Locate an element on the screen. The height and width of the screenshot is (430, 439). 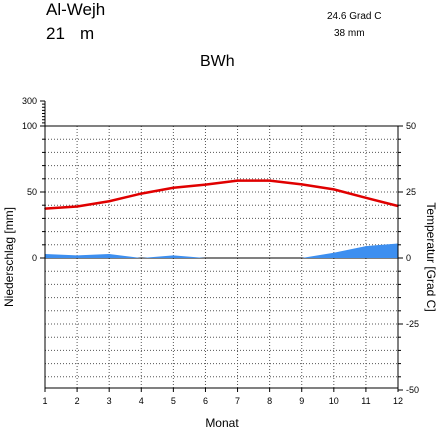
temperature-polyline is located at coordinates (221, 194).